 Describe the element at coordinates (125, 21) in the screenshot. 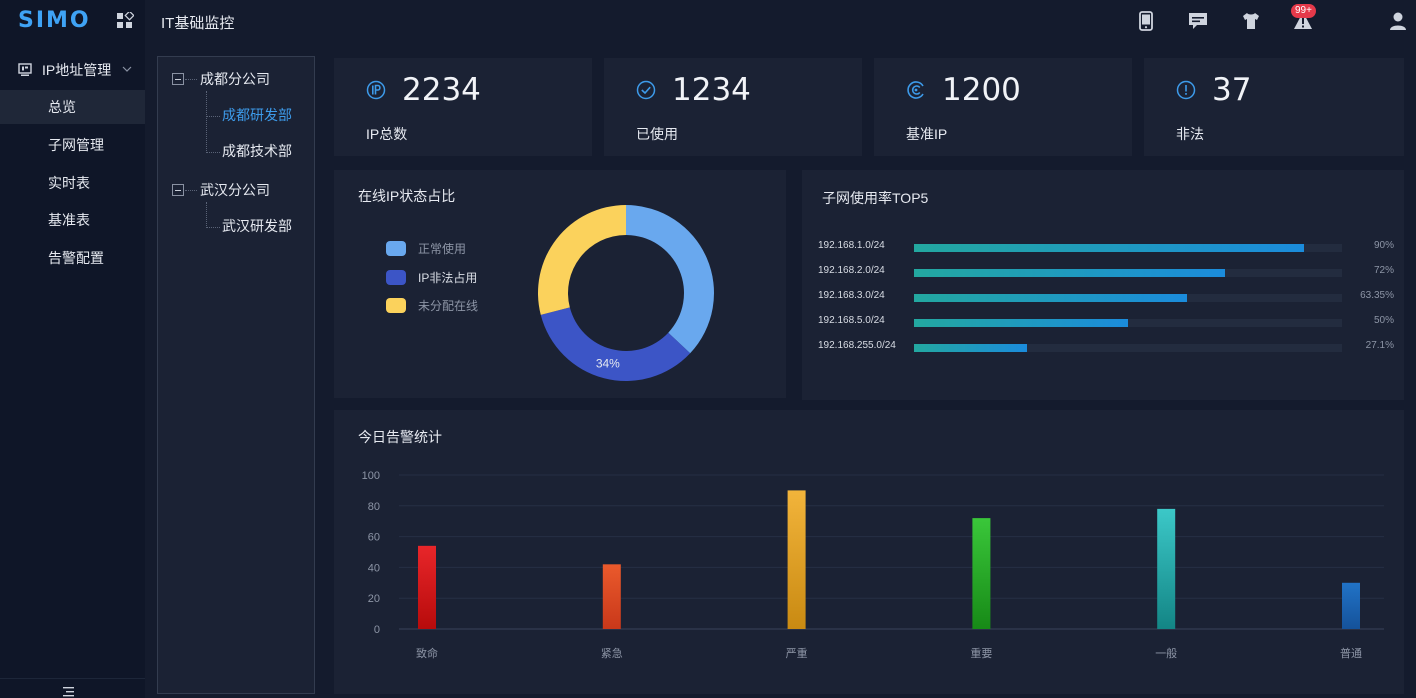

I see `app-grid-icon` at that location.